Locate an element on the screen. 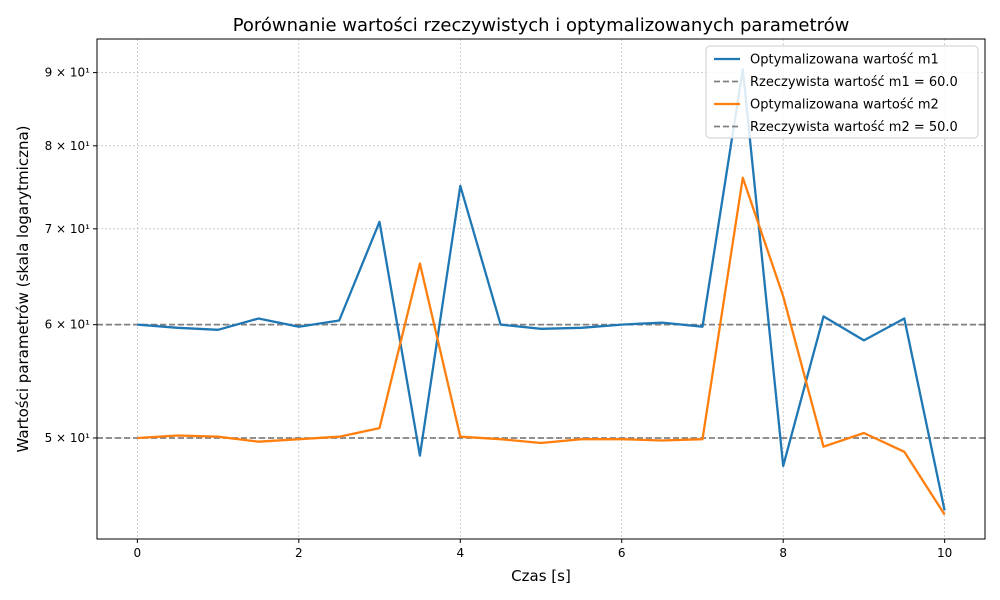 This screenshot has height=600, width=1000. y-tick-label: 9 × 10¹ is located at coordinates (68, 73).